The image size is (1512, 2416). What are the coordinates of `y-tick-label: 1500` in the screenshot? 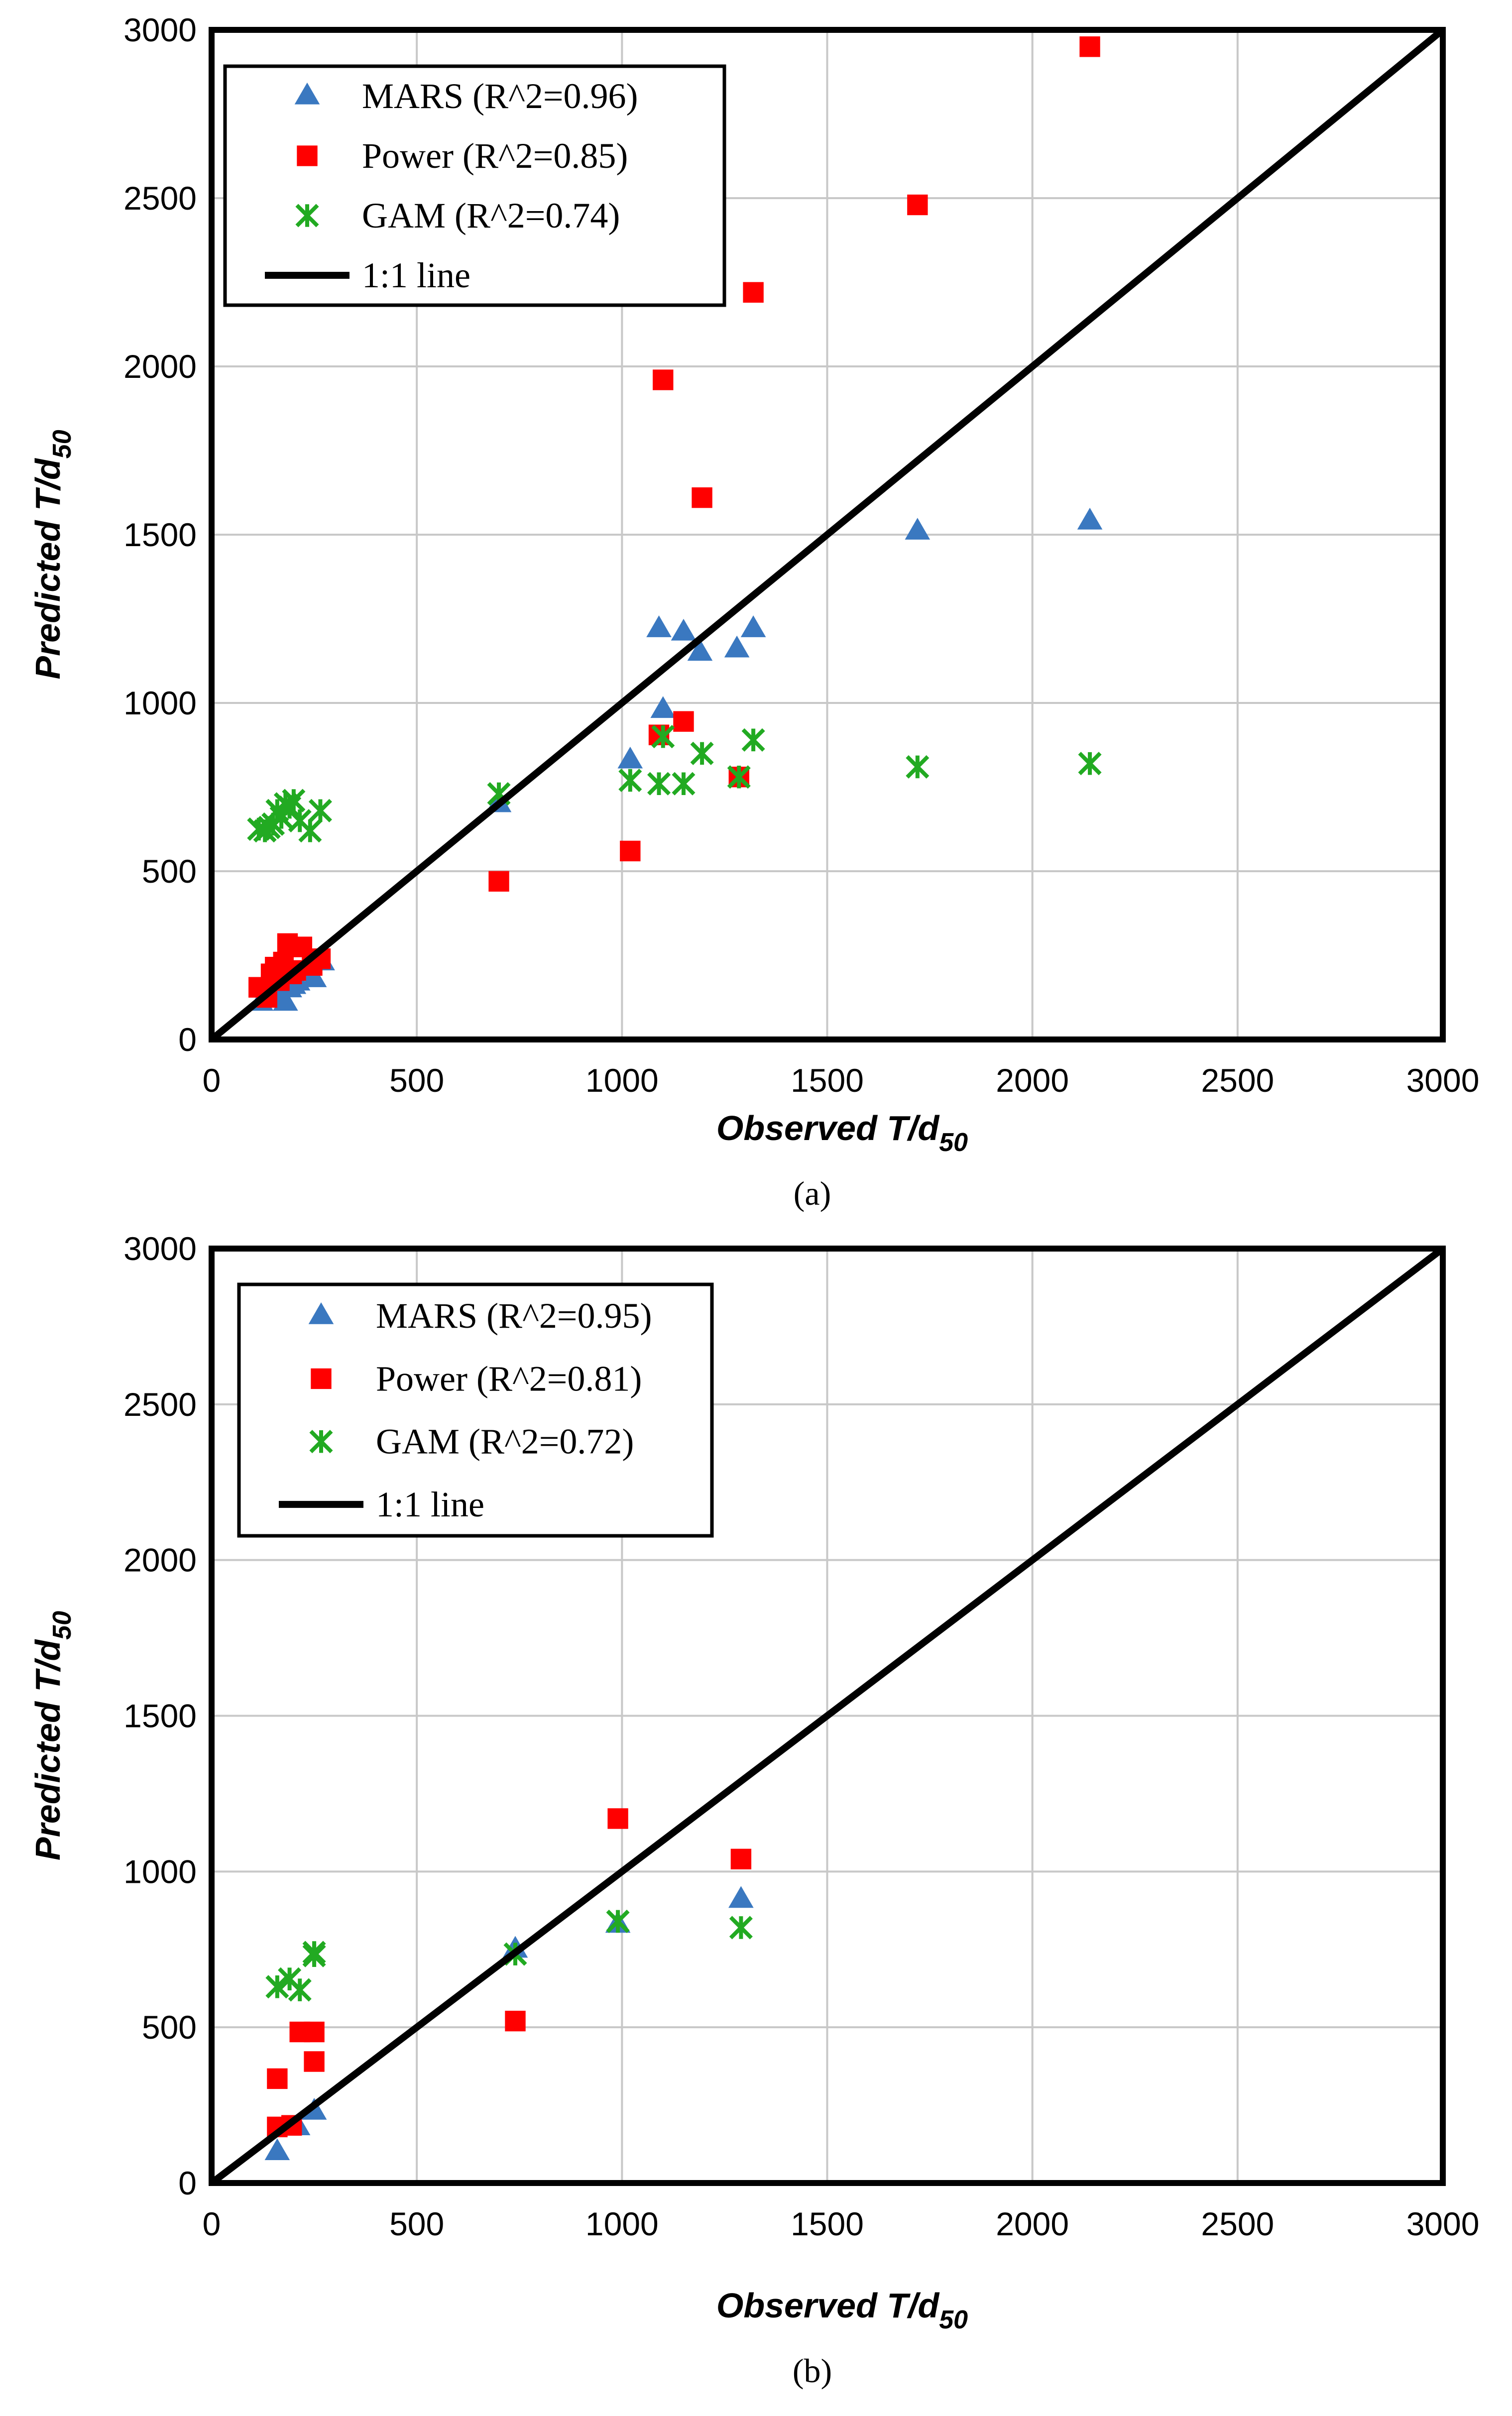 It's located at (160, 1716).